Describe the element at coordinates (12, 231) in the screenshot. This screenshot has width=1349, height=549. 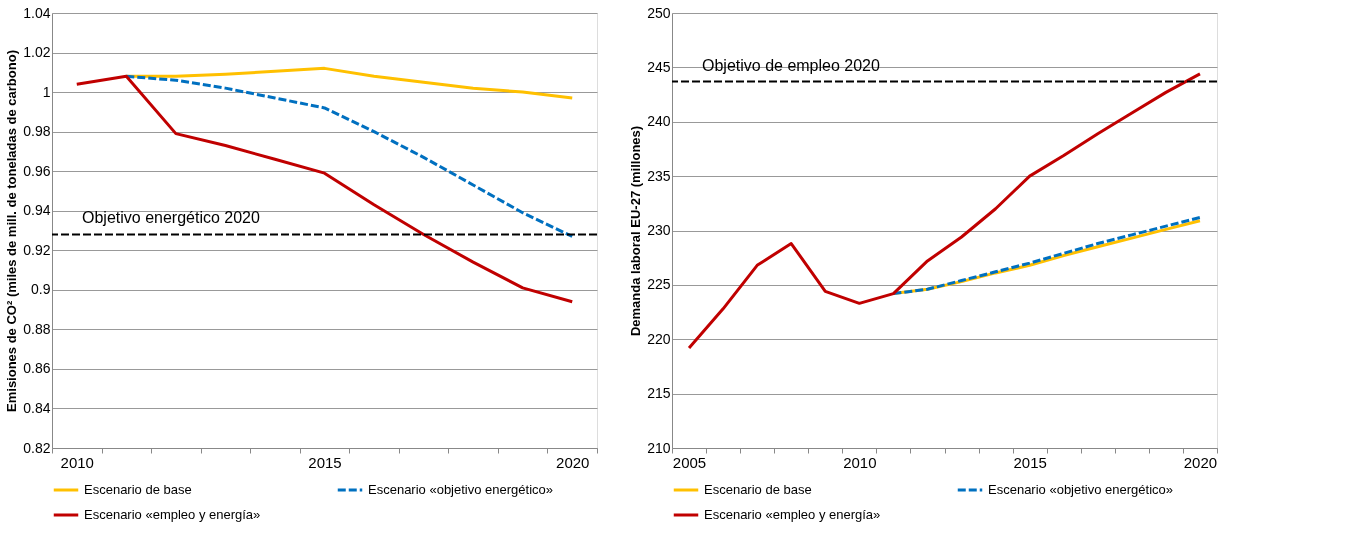
I see `y-axis-title: Emisiones de CO² (miles de mill. de toneladas de carbono)` at that location.